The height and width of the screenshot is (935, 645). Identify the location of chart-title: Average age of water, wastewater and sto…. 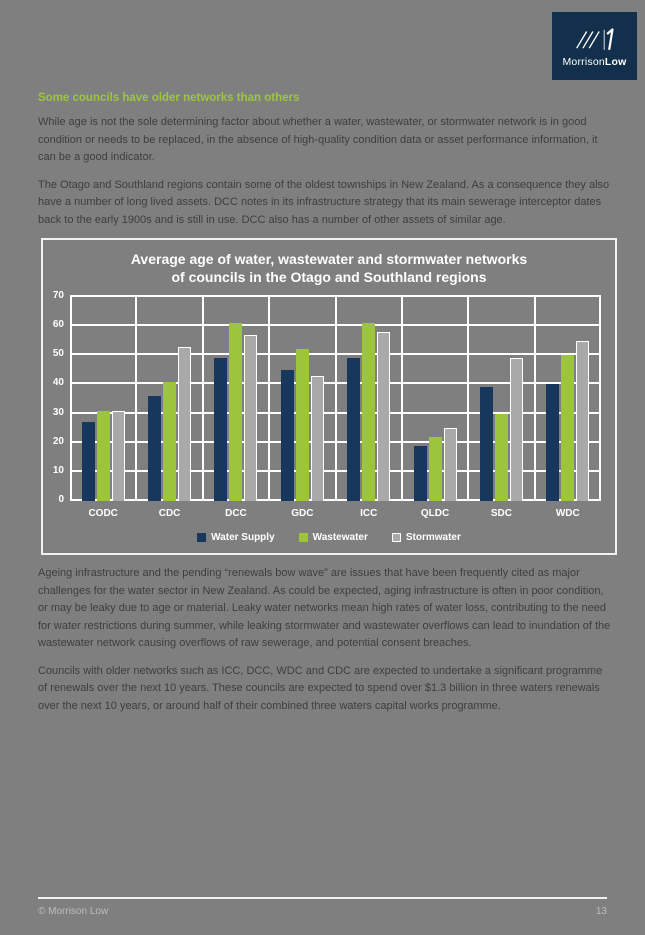
(329, 268).